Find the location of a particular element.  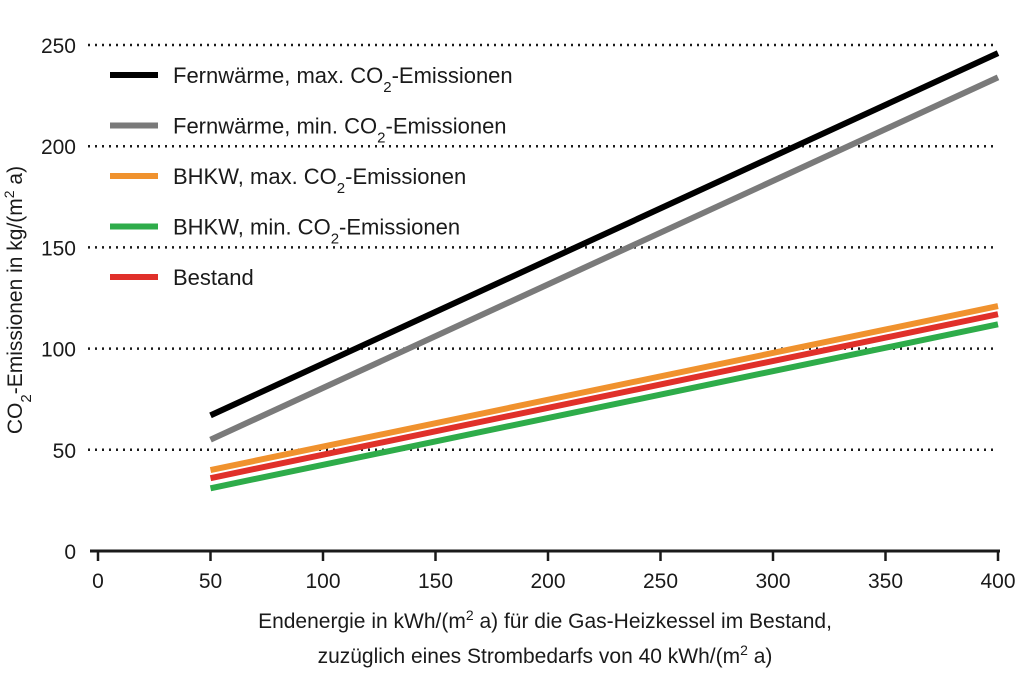

x-tick-label: 300 is located at coordinates (772, 581).